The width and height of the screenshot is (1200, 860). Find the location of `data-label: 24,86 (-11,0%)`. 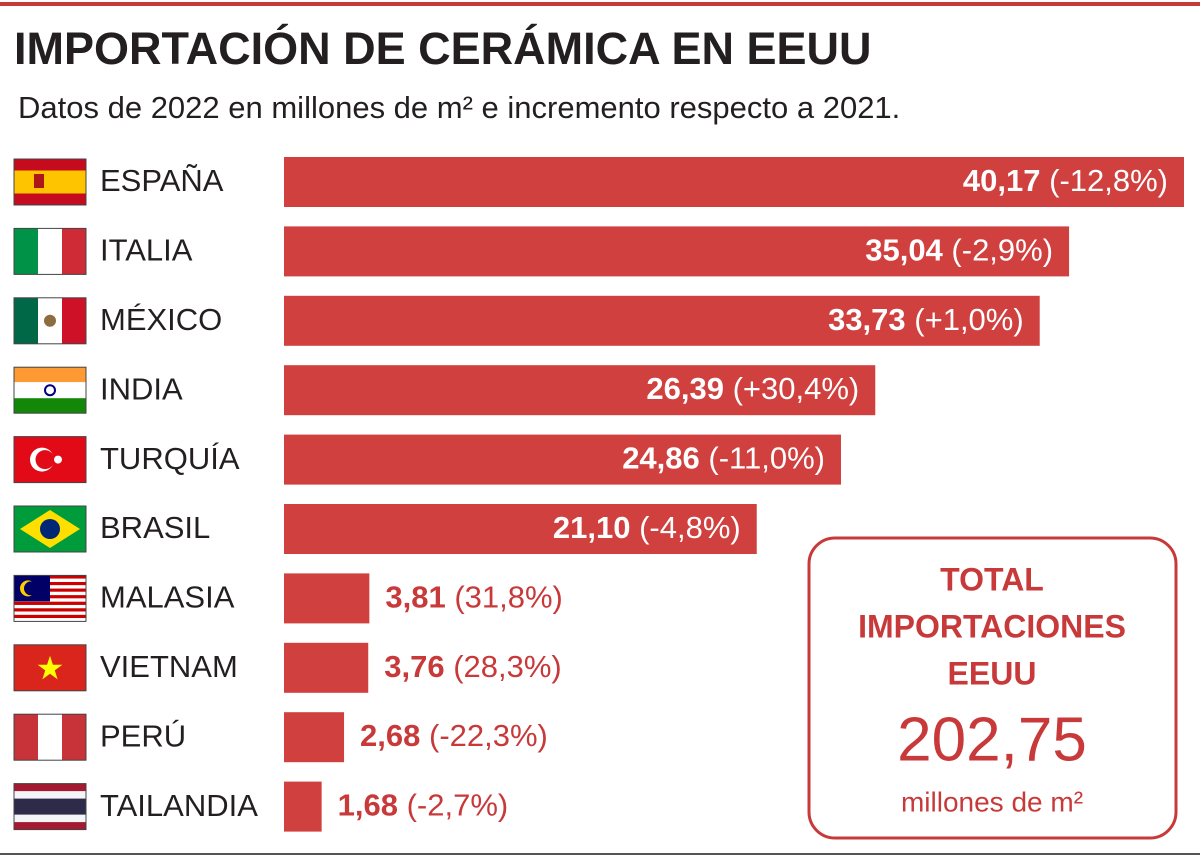

data-label: 24,86 (-11,0%) is located at coordinates (723, 458).